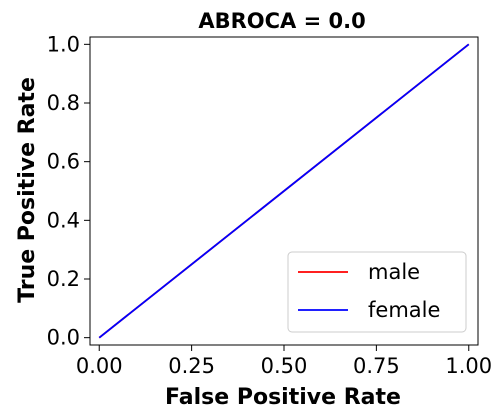 This screenshot has width=496, height=418. What do you see at coordinates (63, 44) in the screenshot?
I see `y-tick-label: 1.0` at bounding box center [63, 44].